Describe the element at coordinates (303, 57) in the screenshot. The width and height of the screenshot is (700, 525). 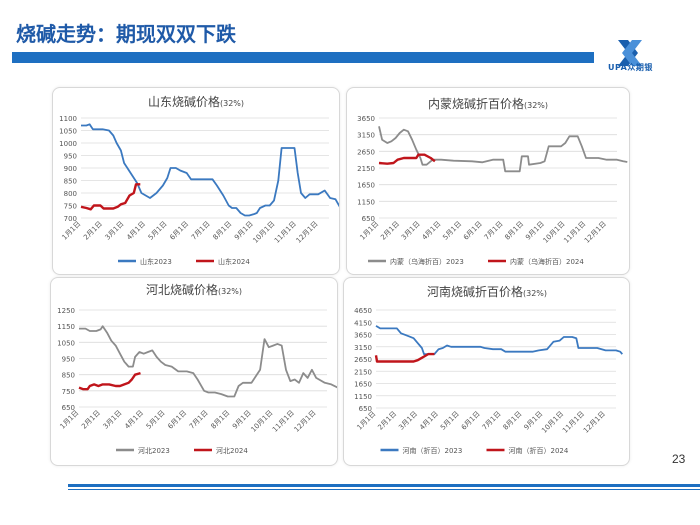
I see `title-underline-bar` at that location.